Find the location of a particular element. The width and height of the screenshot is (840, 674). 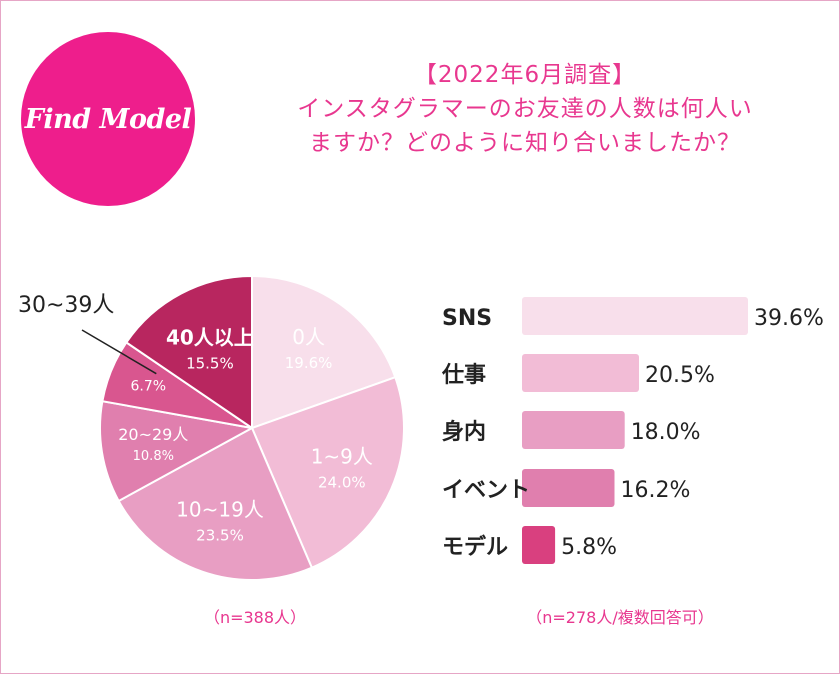

pie-value-label: 10.8% is located at coordinates (153, 456).